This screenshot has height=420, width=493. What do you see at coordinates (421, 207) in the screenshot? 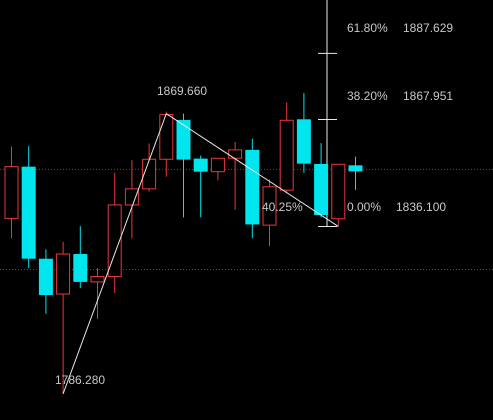
I see `fib-level-3-price: 1836.100` at bounding box center [421, 207].